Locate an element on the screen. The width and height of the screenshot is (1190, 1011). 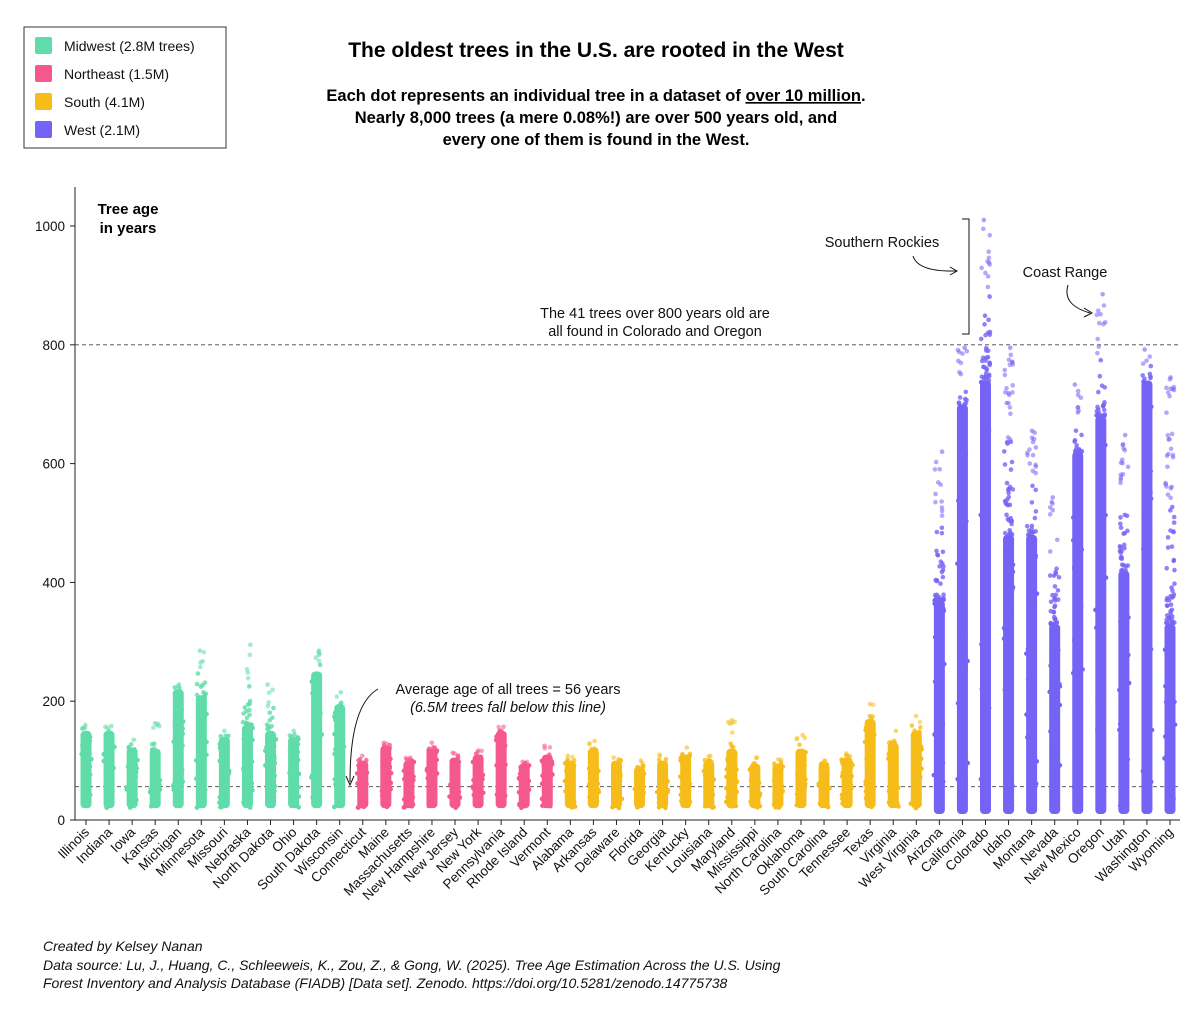
y-axis-label-line-2: in years is located at coordinates (128, 228).